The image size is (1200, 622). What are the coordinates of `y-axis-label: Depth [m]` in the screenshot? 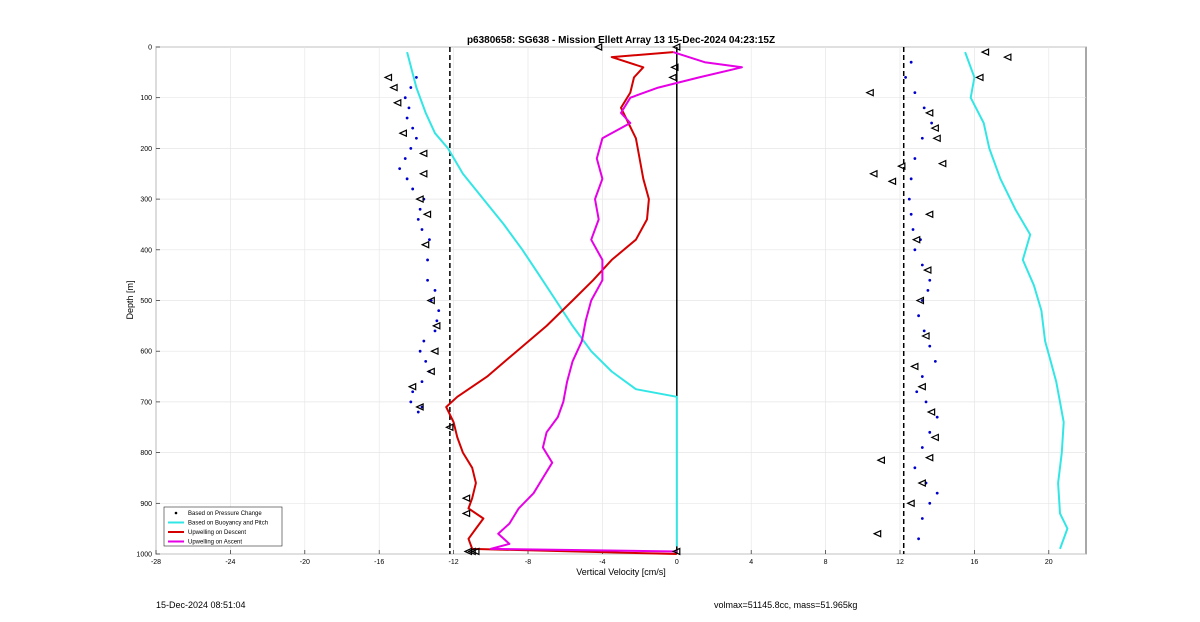 It's located at (130, 299).